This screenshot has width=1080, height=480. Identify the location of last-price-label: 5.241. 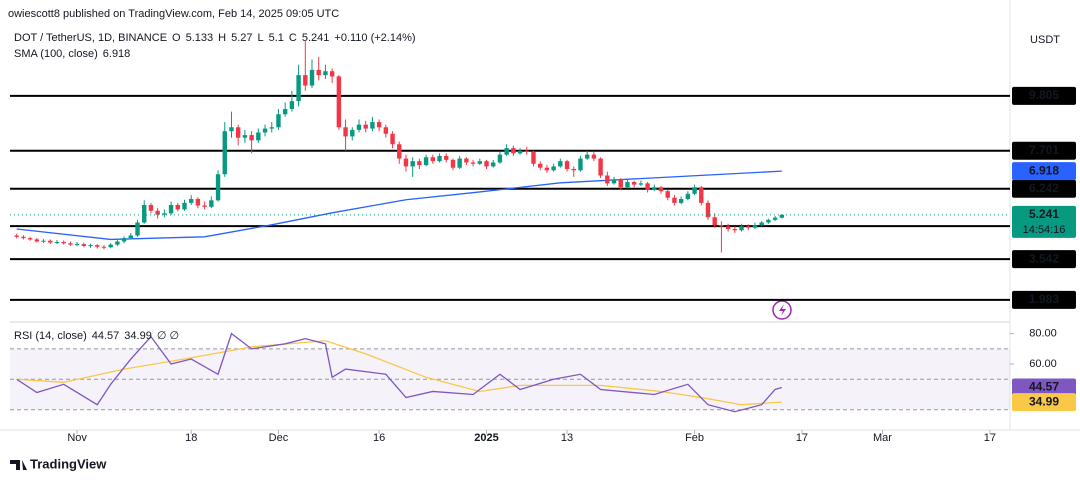
(1044, 214).